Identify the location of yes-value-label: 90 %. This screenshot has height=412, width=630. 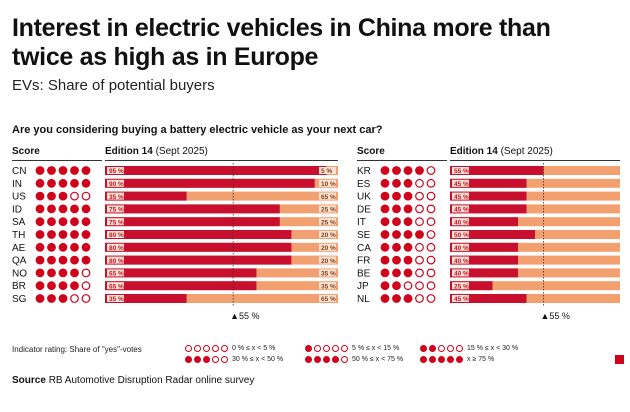
(116, 184).